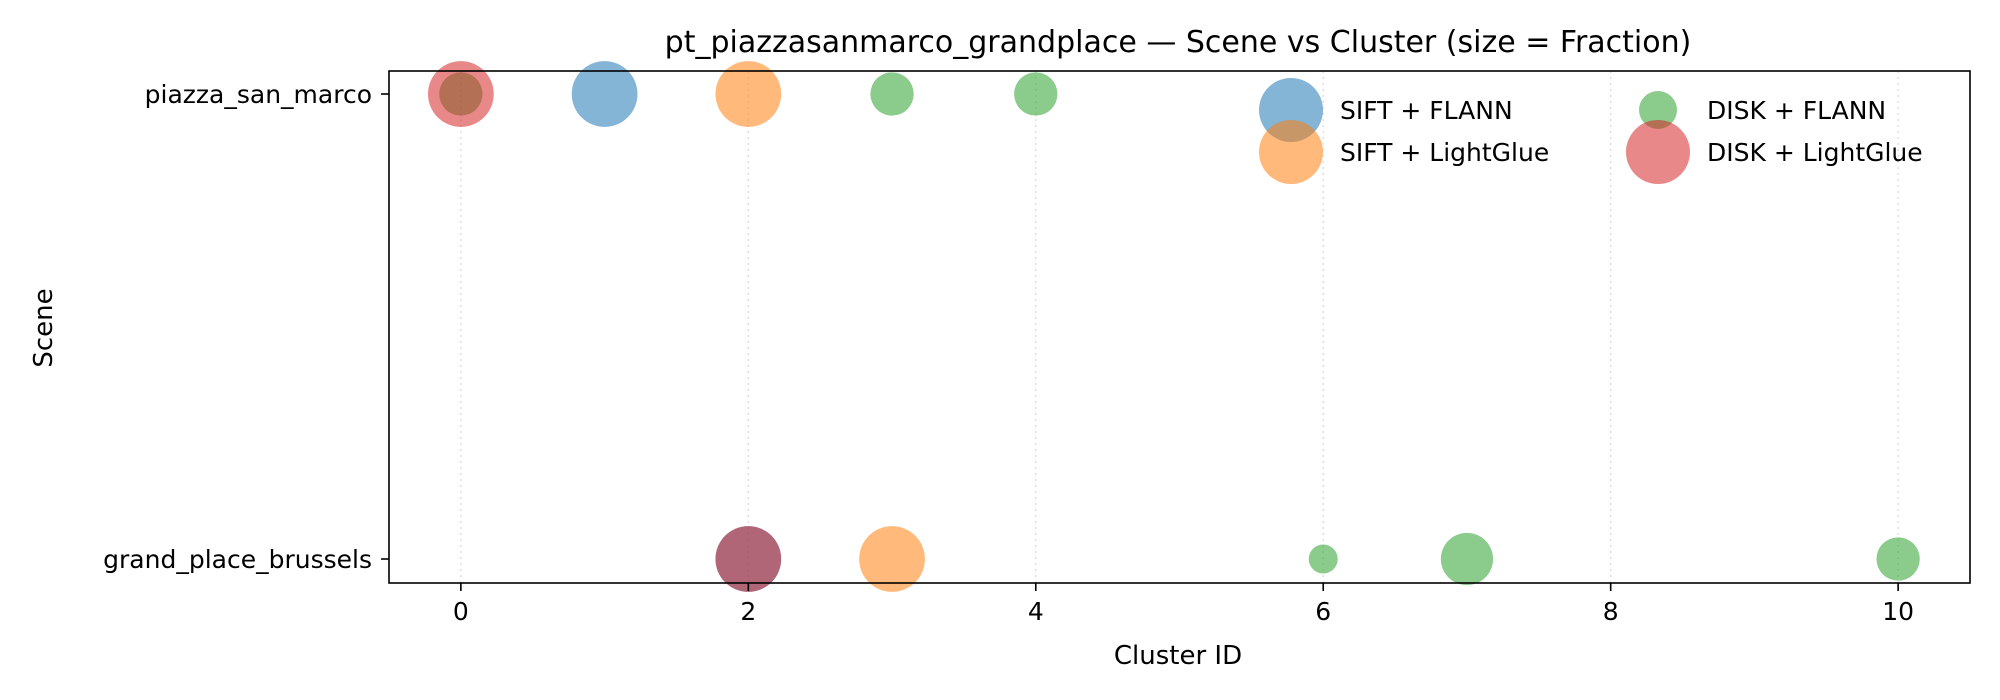 This screenshot has width=2000, height=700. I want to click on x-tick-label: 8, so click(1611, 611).